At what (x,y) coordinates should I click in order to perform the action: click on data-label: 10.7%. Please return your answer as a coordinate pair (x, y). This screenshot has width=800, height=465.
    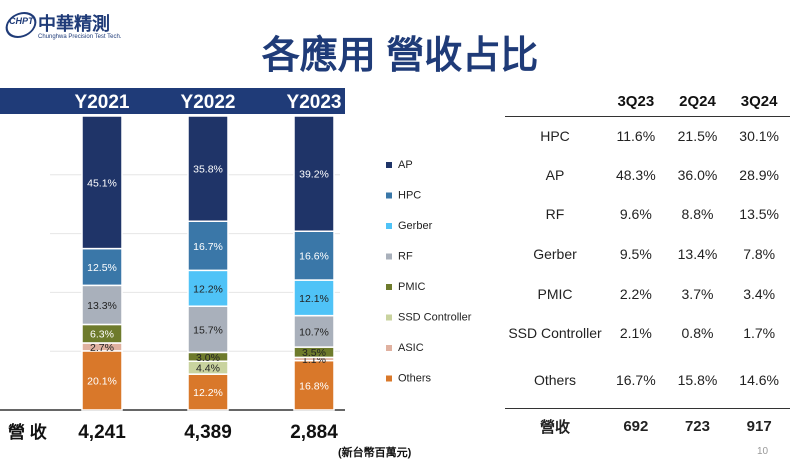
    Looking at the image, I should click on (314, 332).